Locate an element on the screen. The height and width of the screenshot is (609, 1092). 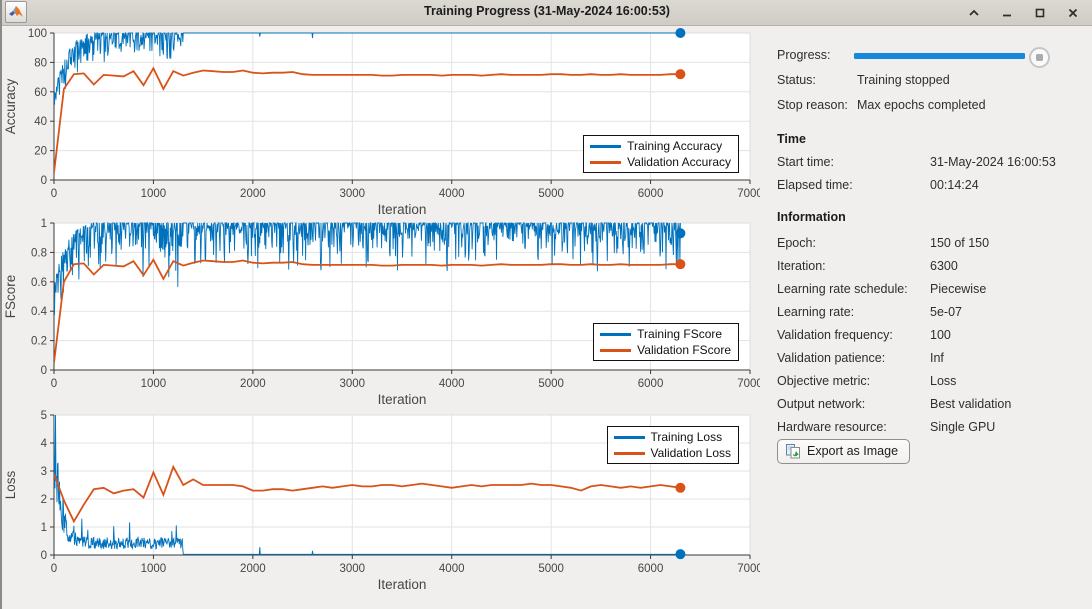
window-controls is located at coordinates (1023, 12).